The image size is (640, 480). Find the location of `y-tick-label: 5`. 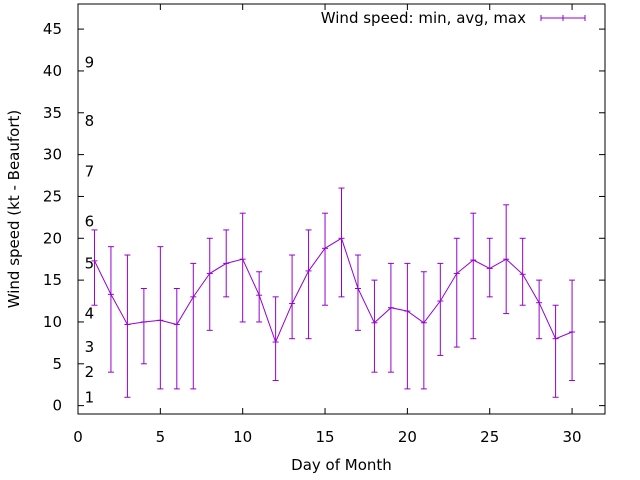

y-tick-label: 5 is located at coordinates (57, 364).